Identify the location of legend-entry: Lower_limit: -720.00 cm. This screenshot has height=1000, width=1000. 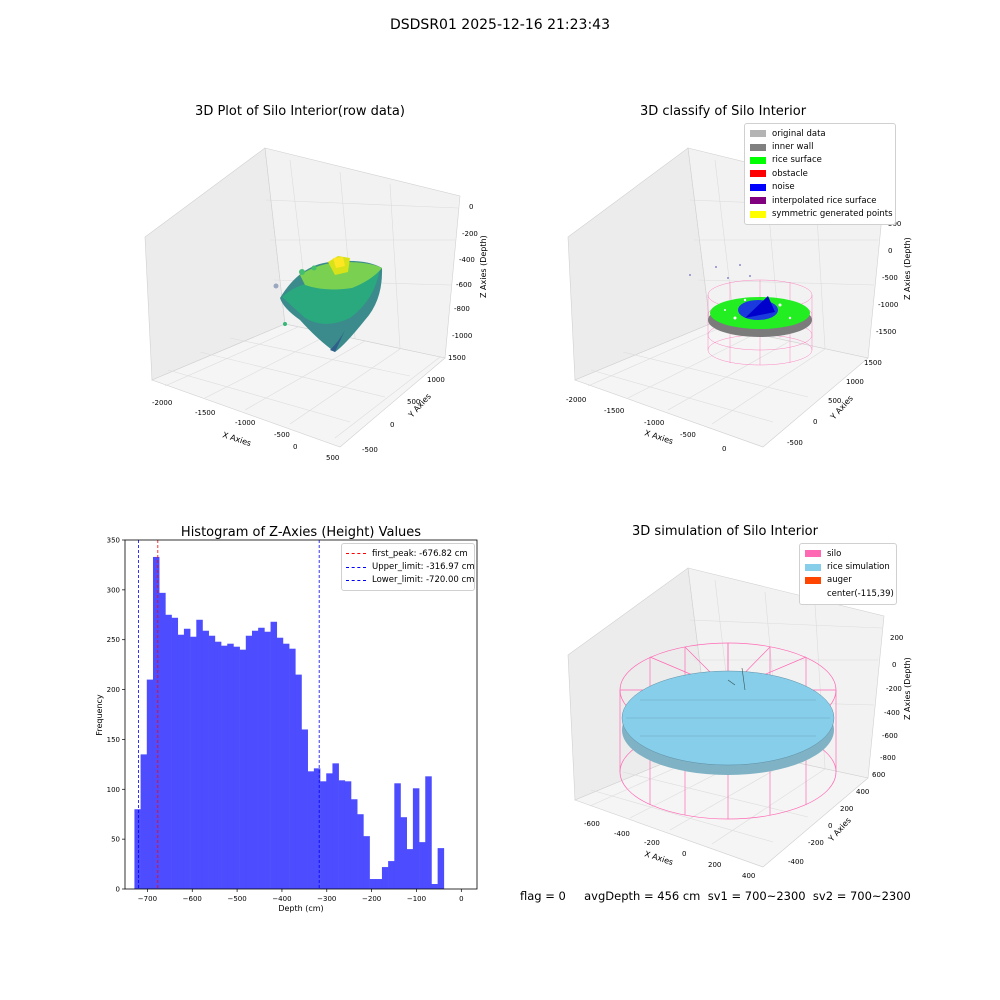
(410, 580).